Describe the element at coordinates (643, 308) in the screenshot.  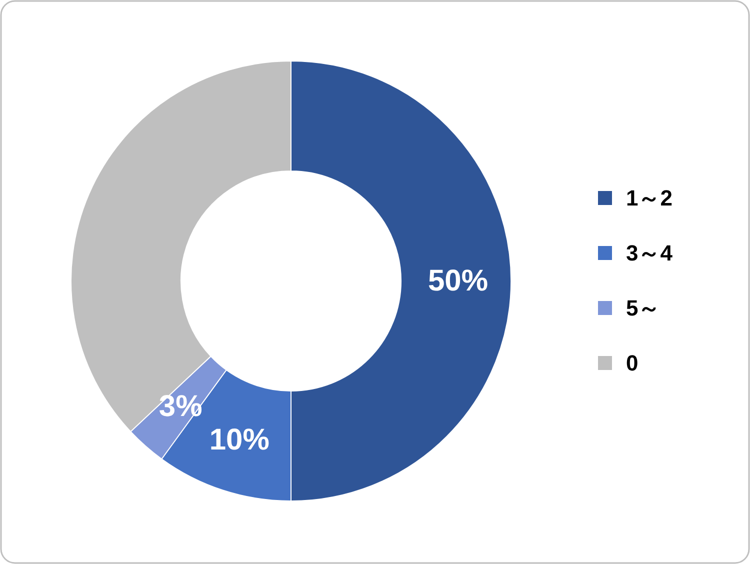
I see `legend-label: 5～` at that location.